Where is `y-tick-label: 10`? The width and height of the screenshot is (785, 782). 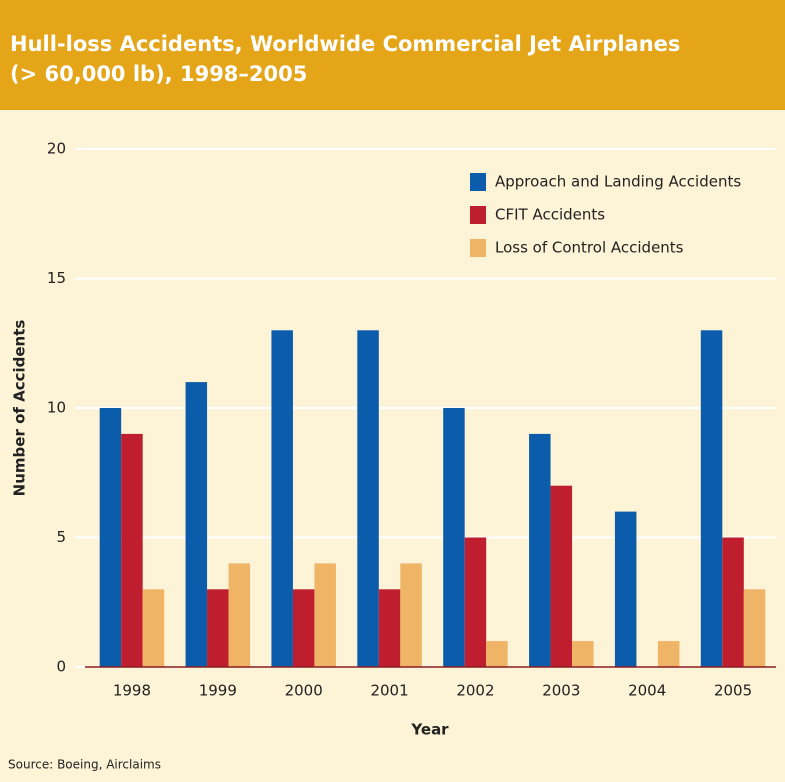 y-tick-label: 10 is located at coordinates (56, 408).